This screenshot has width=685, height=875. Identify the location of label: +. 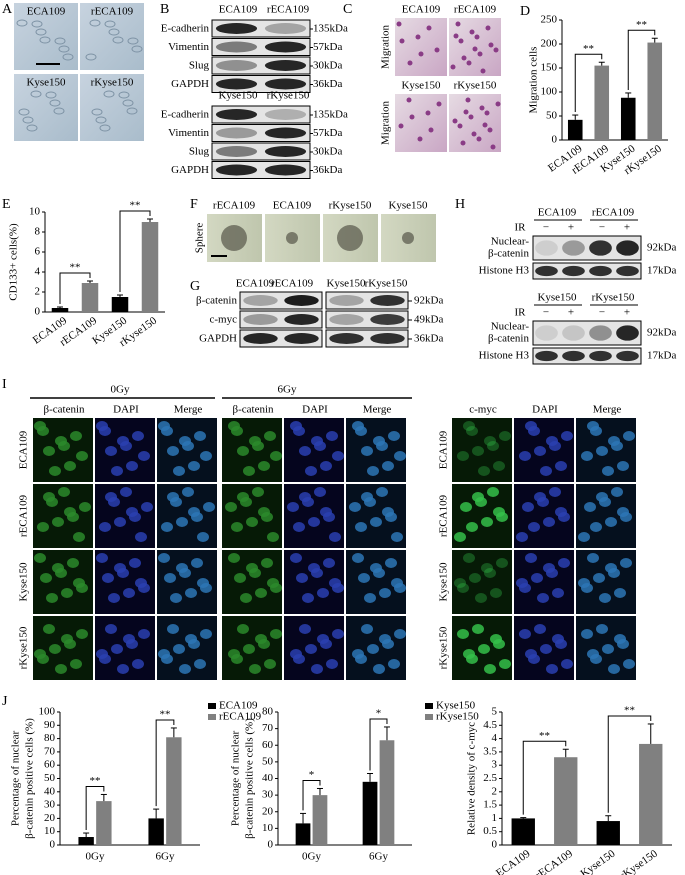
(627, 313).